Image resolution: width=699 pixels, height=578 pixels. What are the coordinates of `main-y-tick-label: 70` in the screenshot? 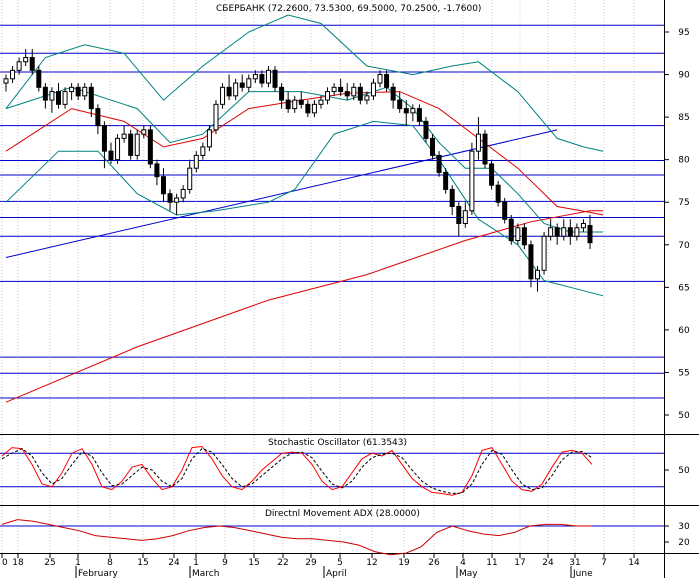 It's located at (684, 246).